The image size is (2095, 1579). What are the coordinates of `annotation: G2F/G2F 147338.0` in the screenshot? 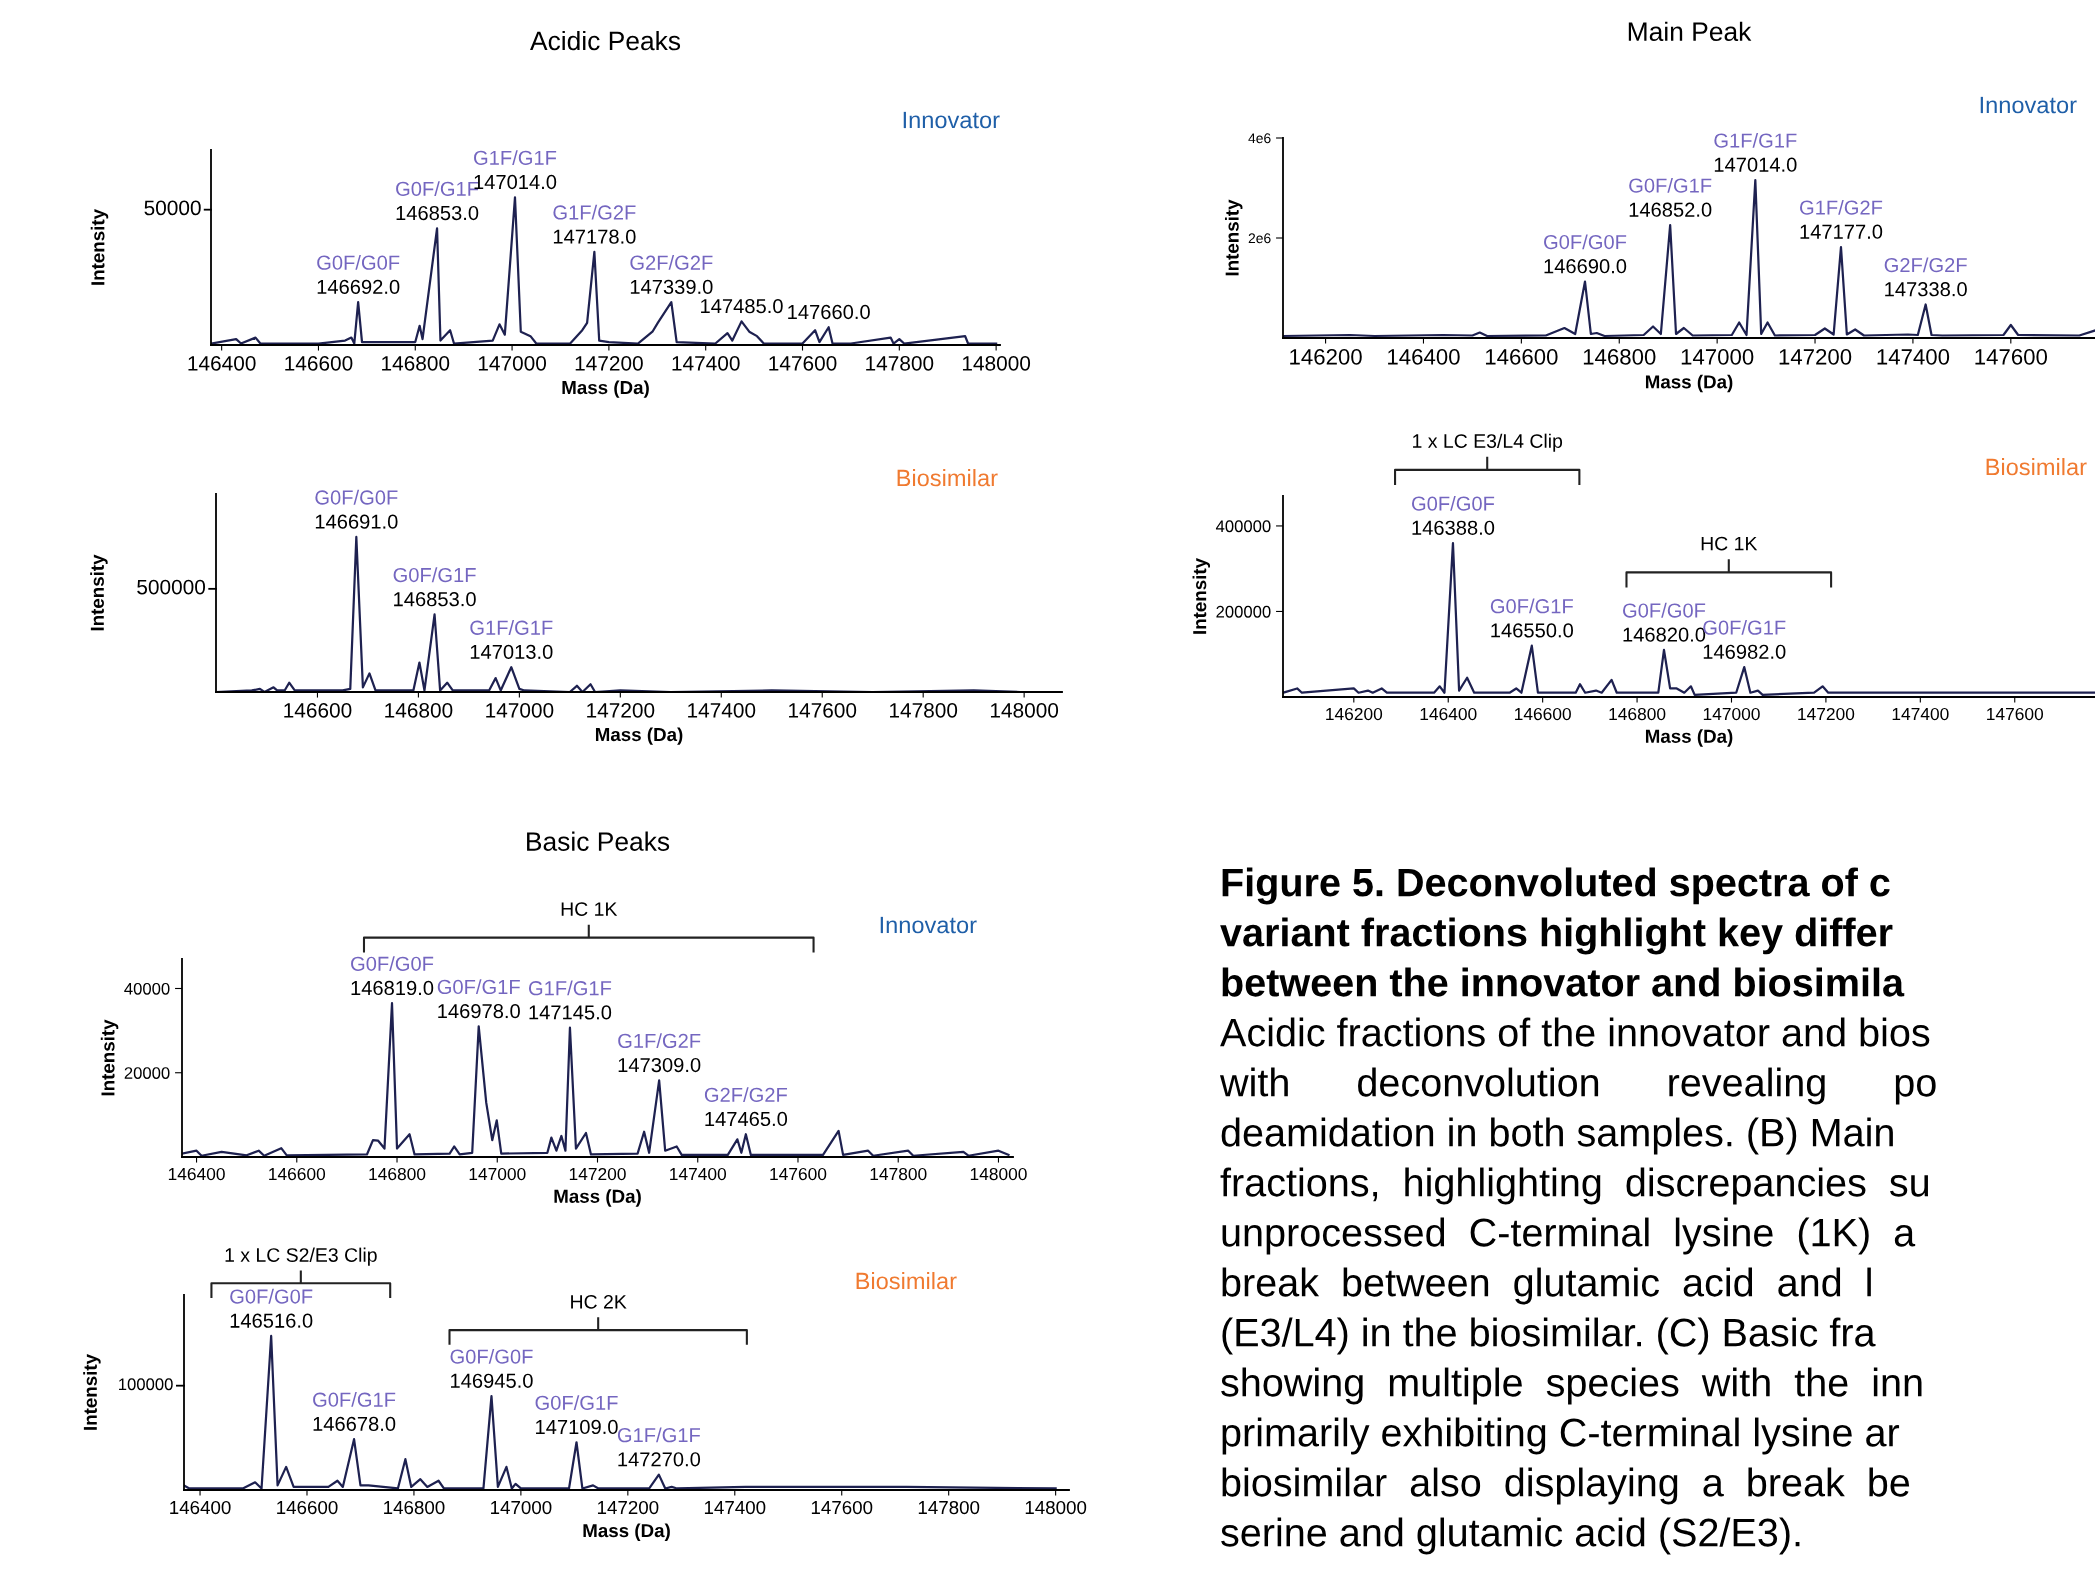 It's located at (1925, 277).